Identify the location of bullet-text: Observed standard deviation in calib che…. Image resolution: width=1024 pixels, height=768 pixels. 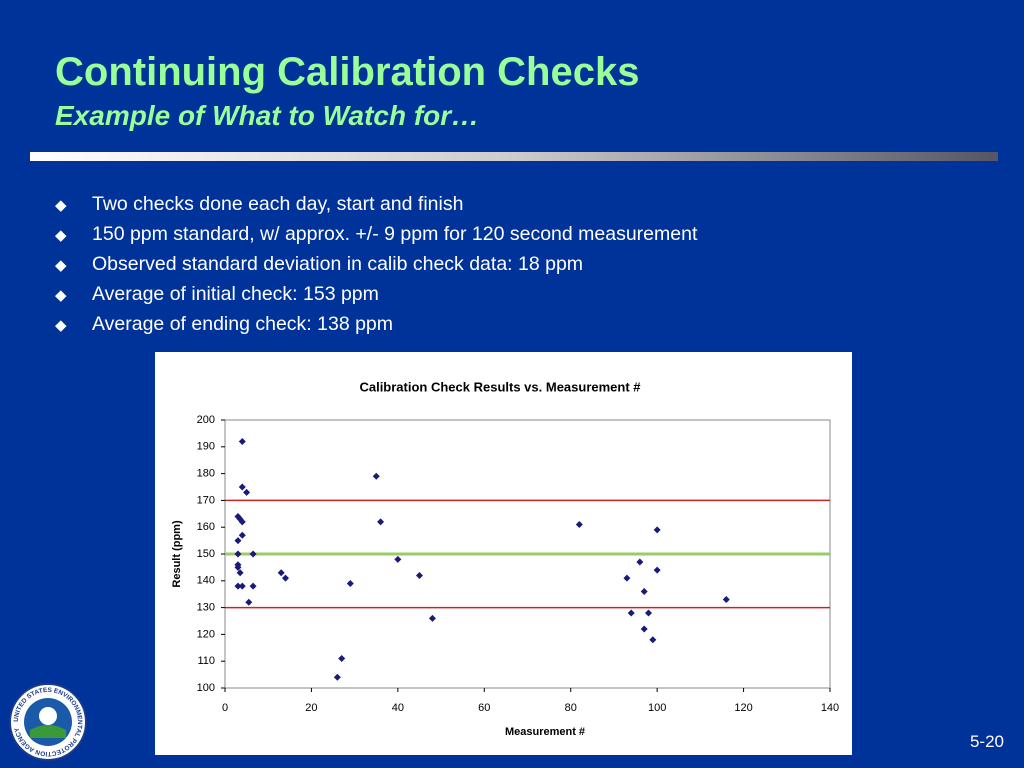
(338, 264).